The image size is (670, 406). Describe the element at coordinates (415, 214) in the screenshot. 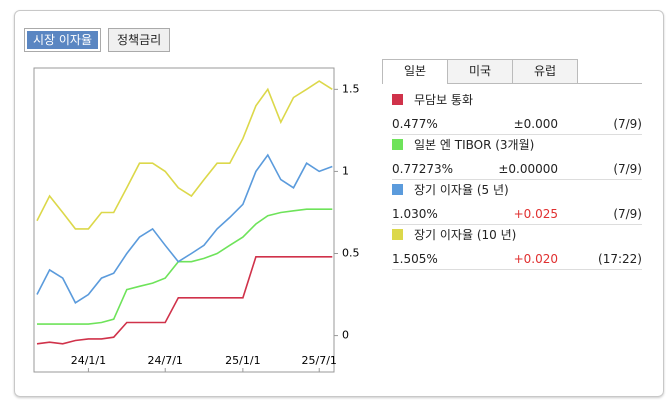

I see `rate-value: 1.030%` at that location.